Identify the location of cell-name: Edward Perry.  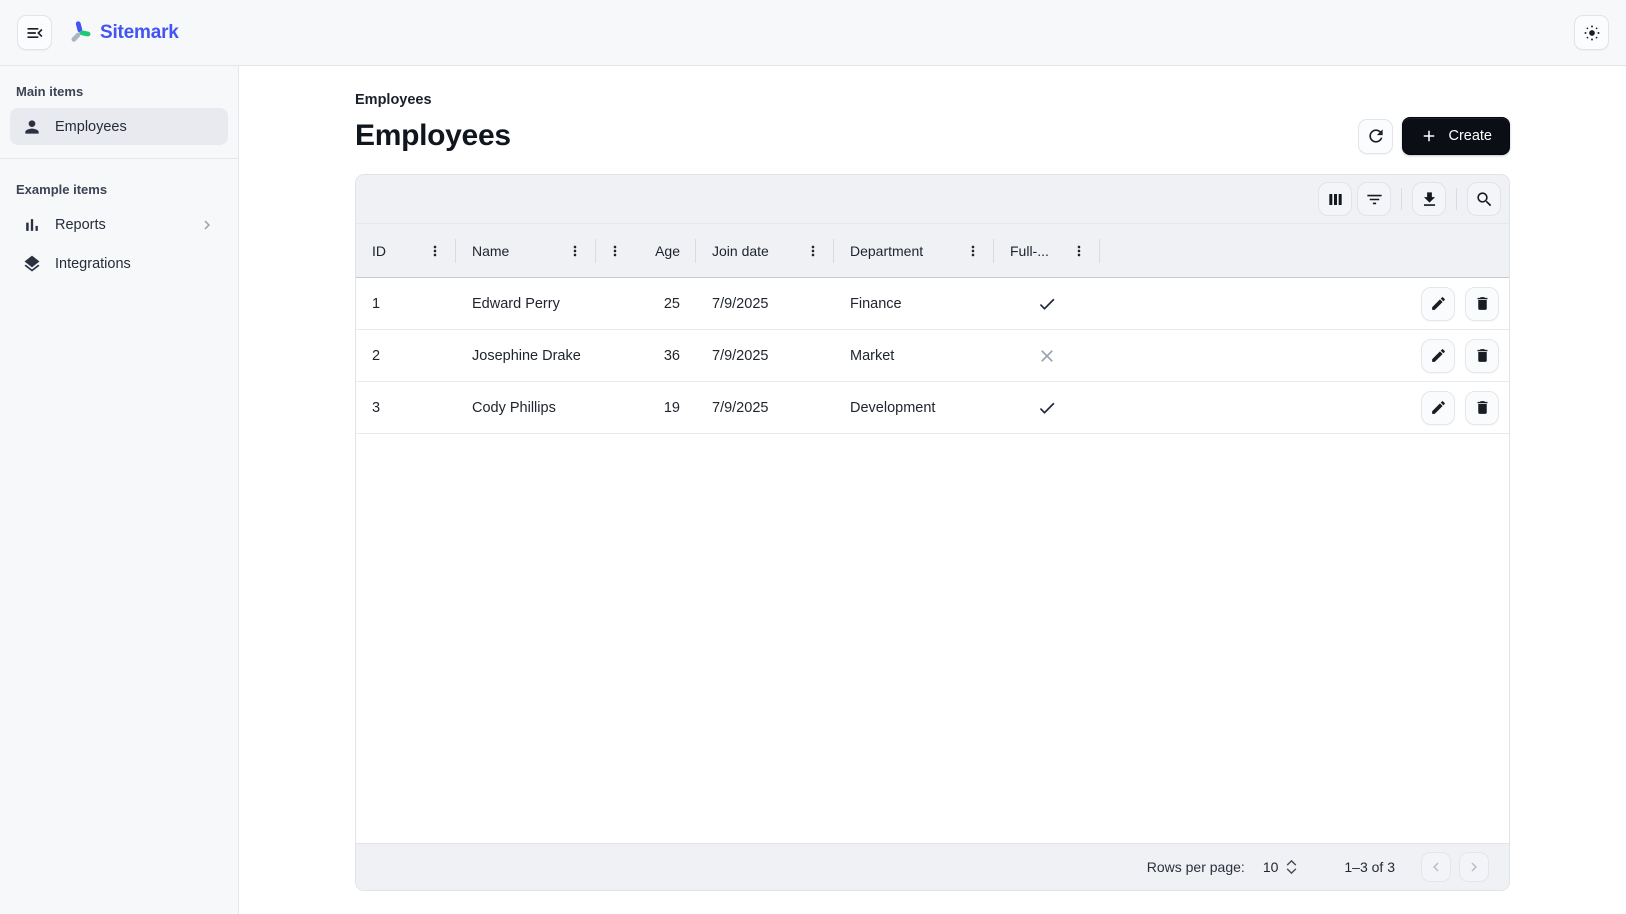
(516, 303).